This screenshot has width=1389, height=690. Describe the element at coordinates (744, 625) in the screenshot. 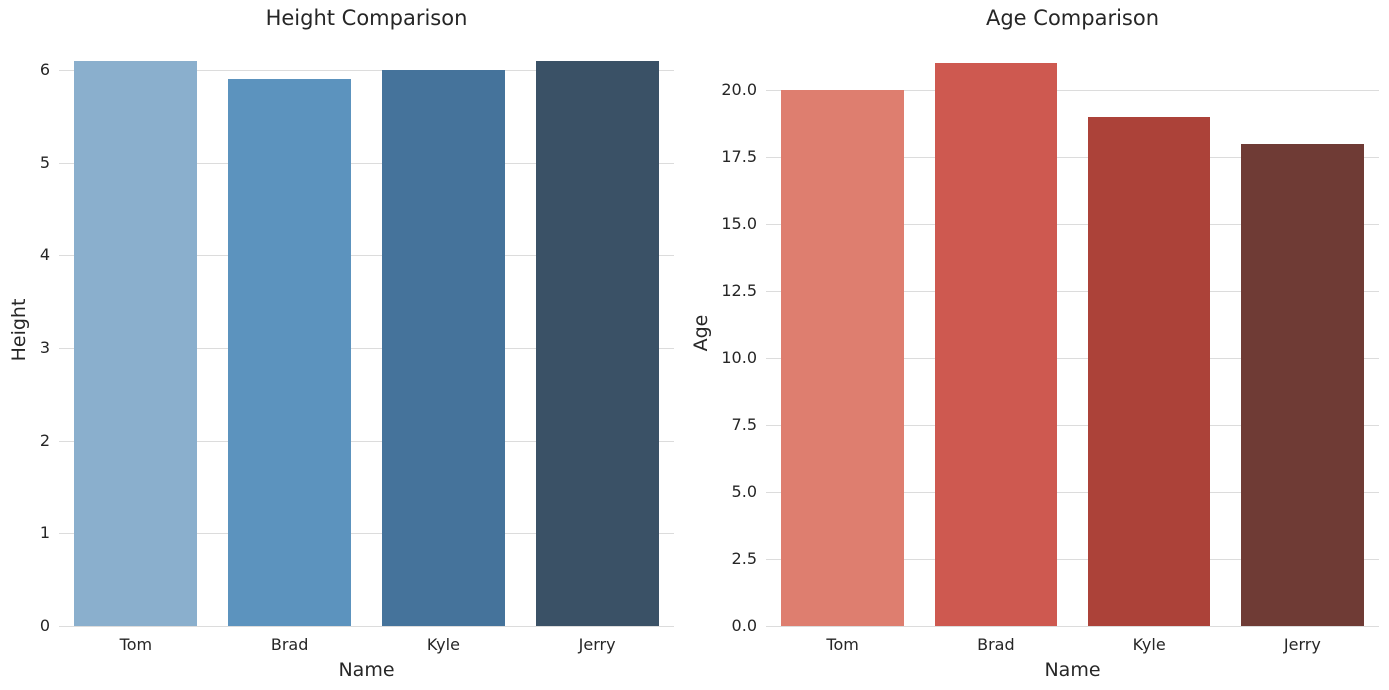

I see `y-tick-label: 0.0` at that location.